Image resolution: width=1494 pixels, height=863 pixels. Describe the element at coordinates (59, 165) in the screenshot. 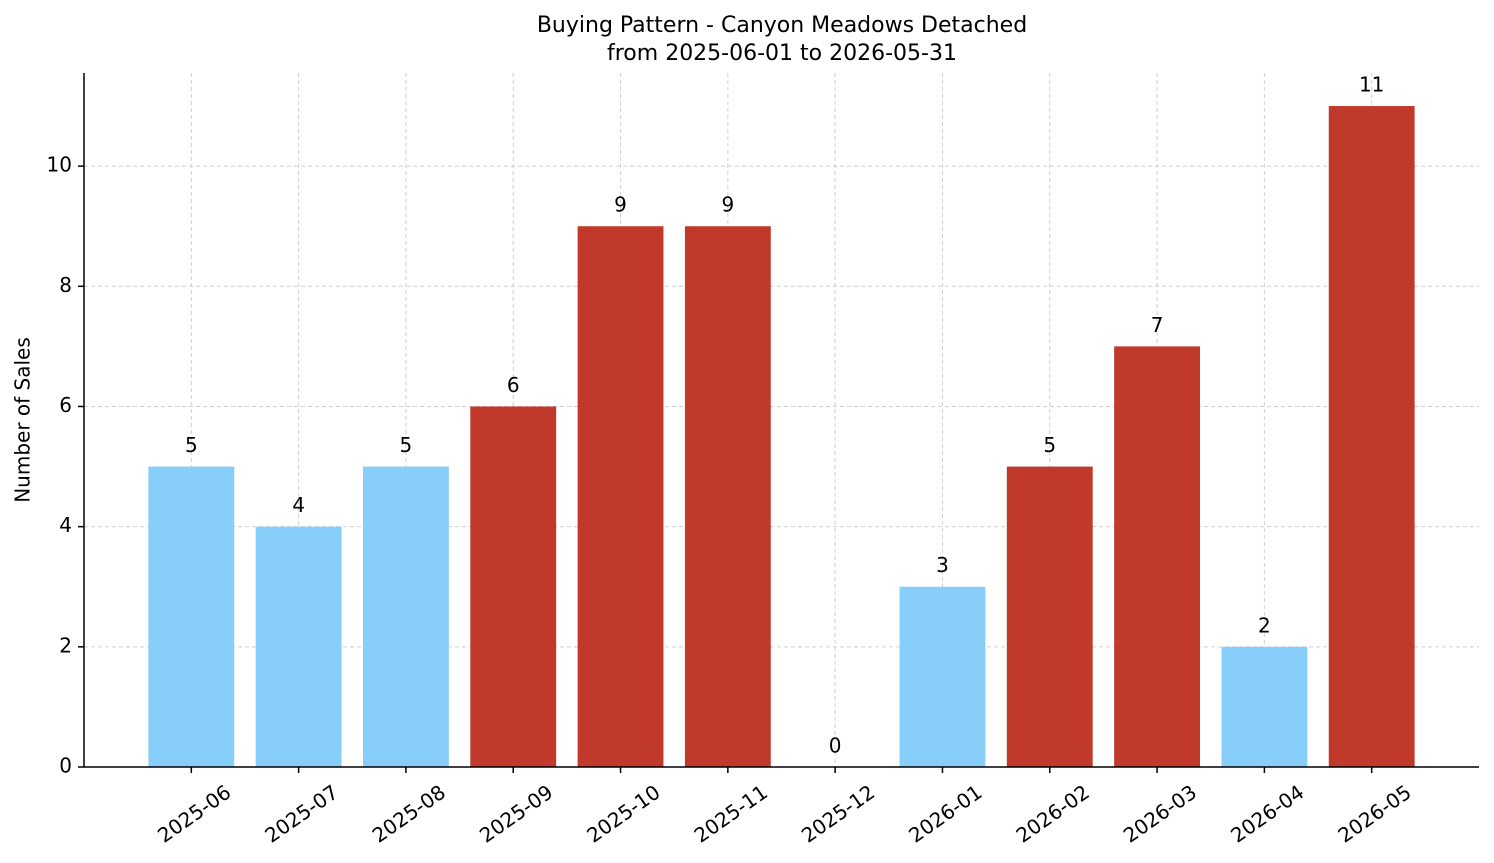

I see `y-tick-label: 10` at that location.